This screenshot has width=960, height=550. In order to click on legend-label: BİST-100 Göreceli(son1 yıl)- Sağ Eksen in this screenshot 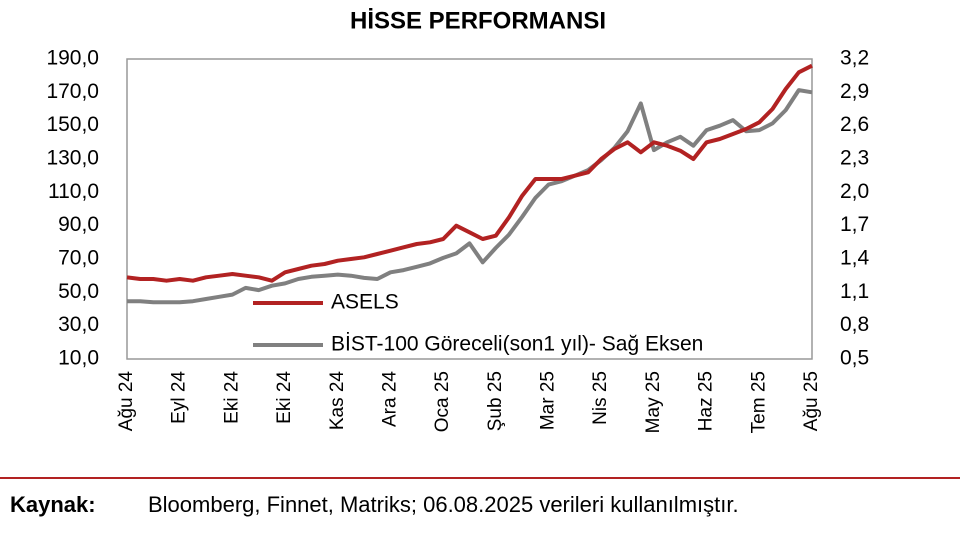, I will do `click(517, 344)`.